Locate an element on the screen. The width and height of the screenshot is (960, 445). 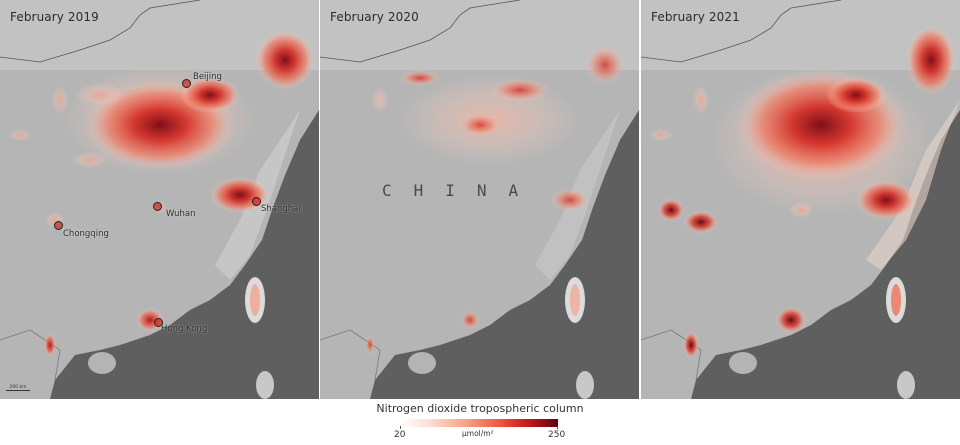
city-marker-shanghai is located at coordinates (256, 201).